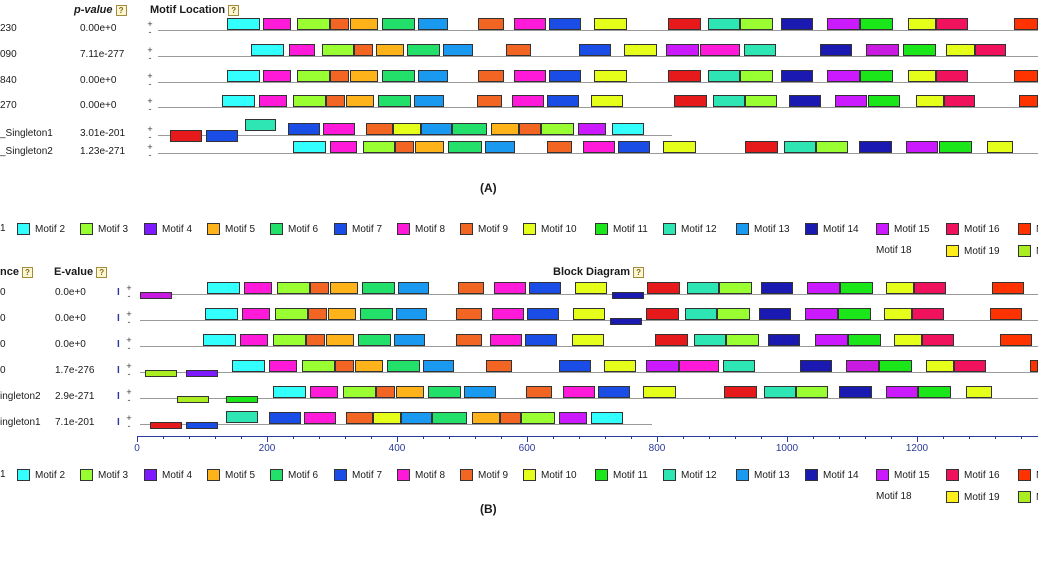 The height and width of the screenshot is (576, 1038). Describe the element at coordinates (973, 497) in the screenshot. I see `legend-item: Motif 19` at that location.